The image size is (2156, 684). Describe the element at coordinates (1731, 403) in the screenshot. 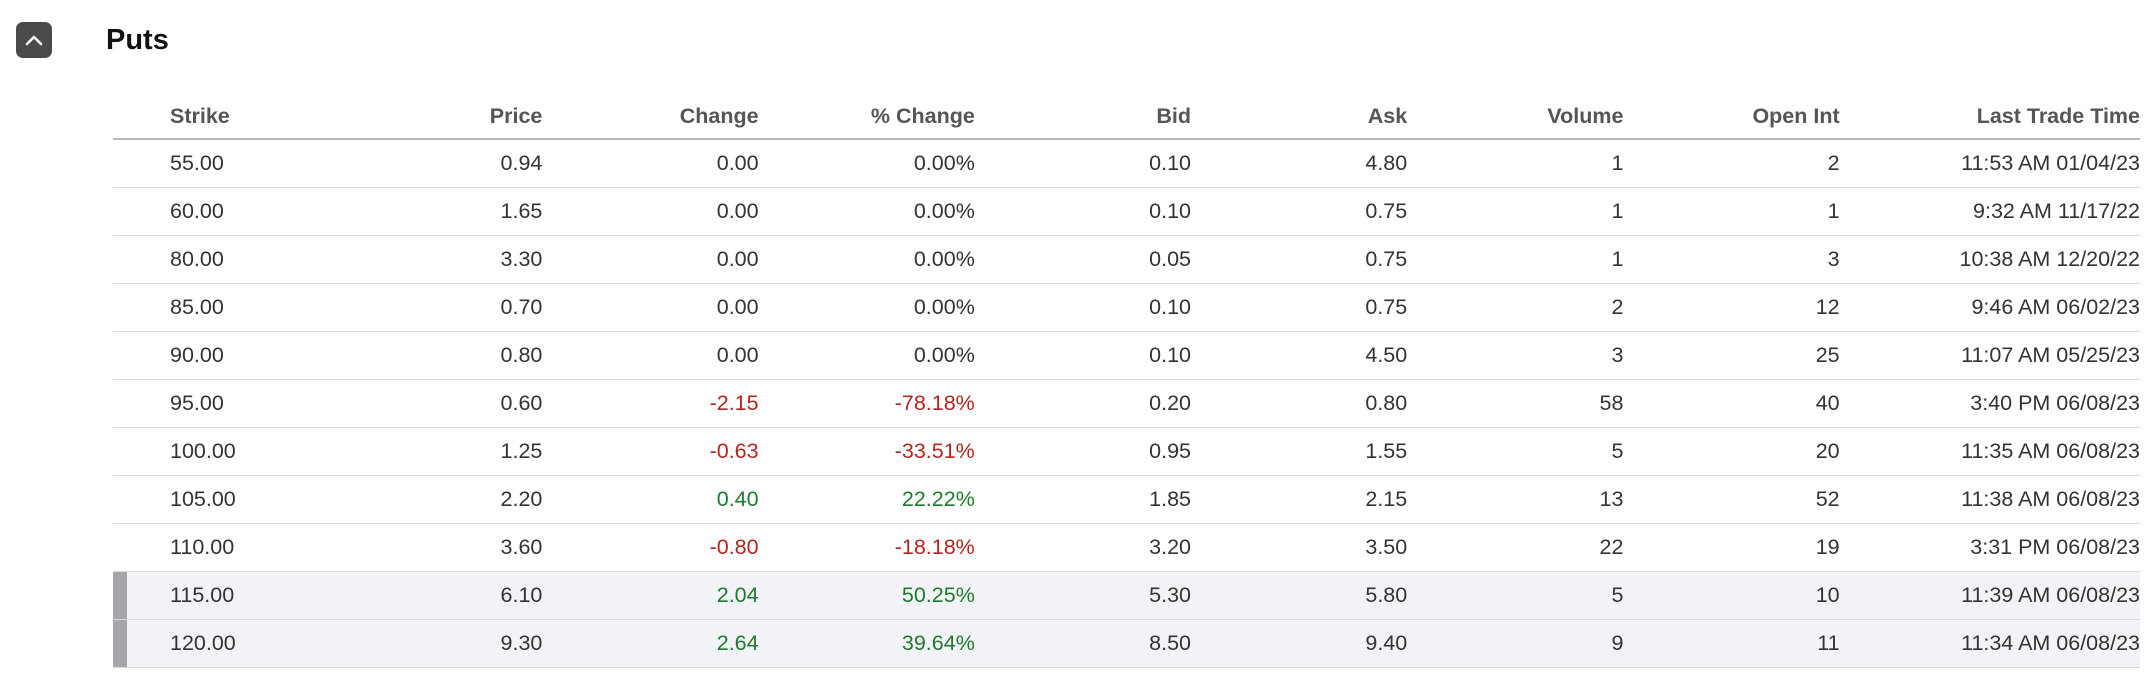

I see `open-int-cell: 40` at that location.